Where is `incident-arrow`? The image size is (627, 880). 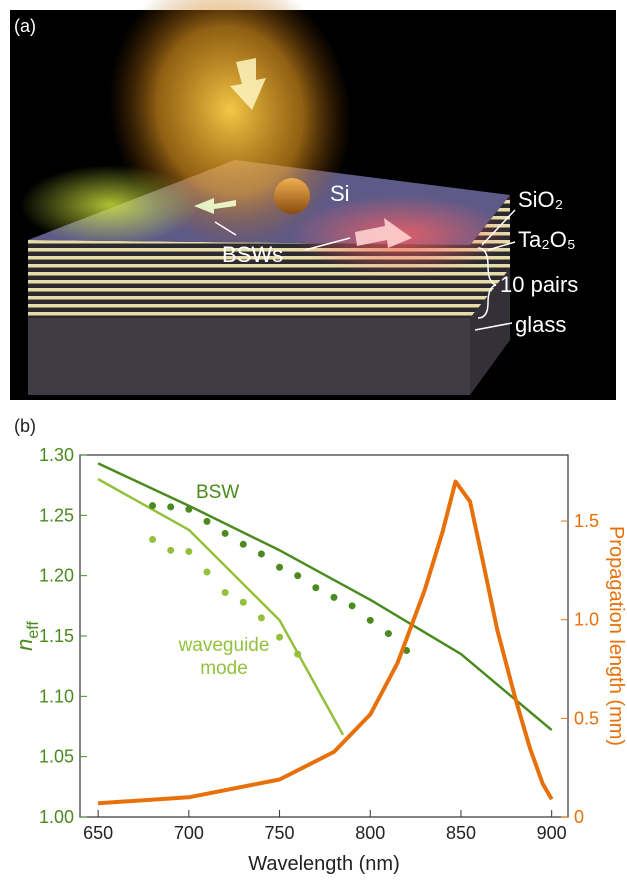 incident-arrow is located at coordinates (248, 84).